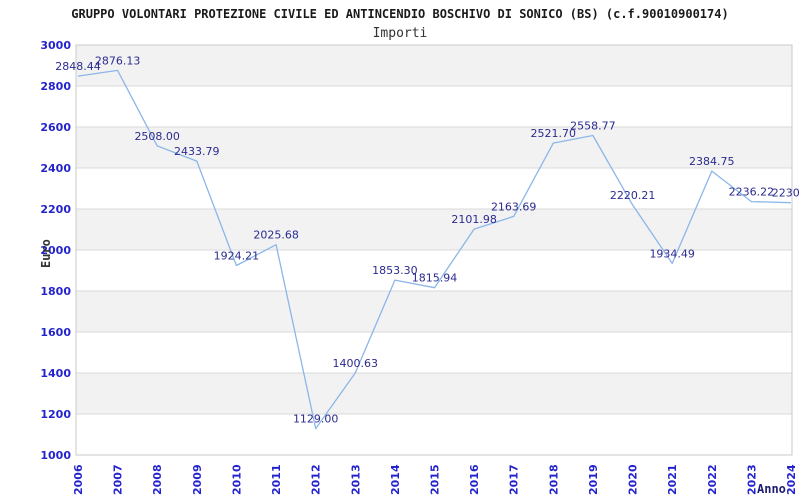  I want to click on y-tick-label: 1000, so click(55, 455).